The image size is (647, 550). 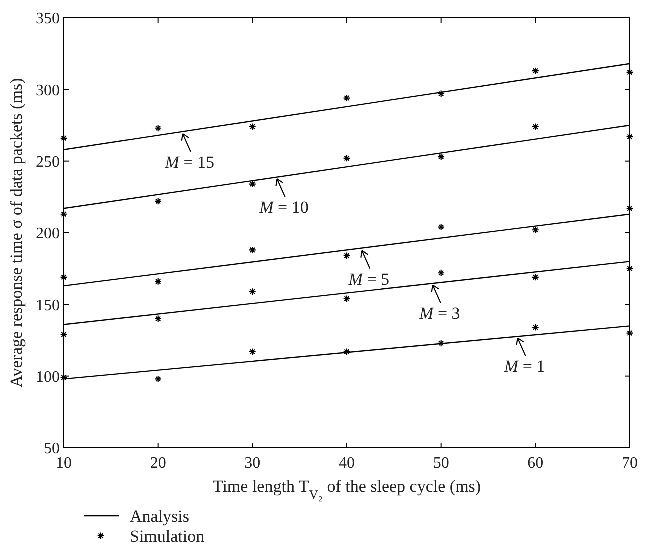 I want to click on legend-label: Simulation, so click(x=168, y=536).